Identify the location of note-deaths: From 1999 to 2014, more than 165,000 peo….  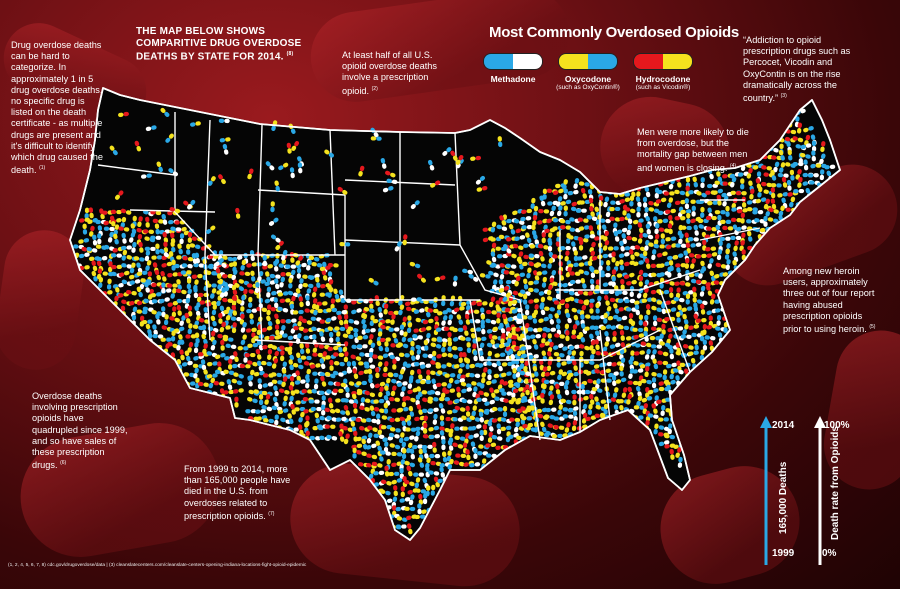
(237, 492).